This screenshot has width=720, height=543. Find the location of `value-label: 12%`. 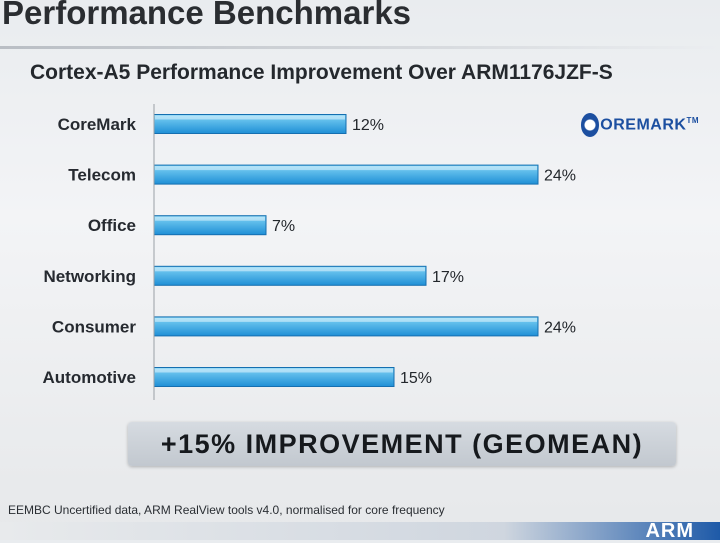

value-label: 12% is located at coordinates (368, 125).